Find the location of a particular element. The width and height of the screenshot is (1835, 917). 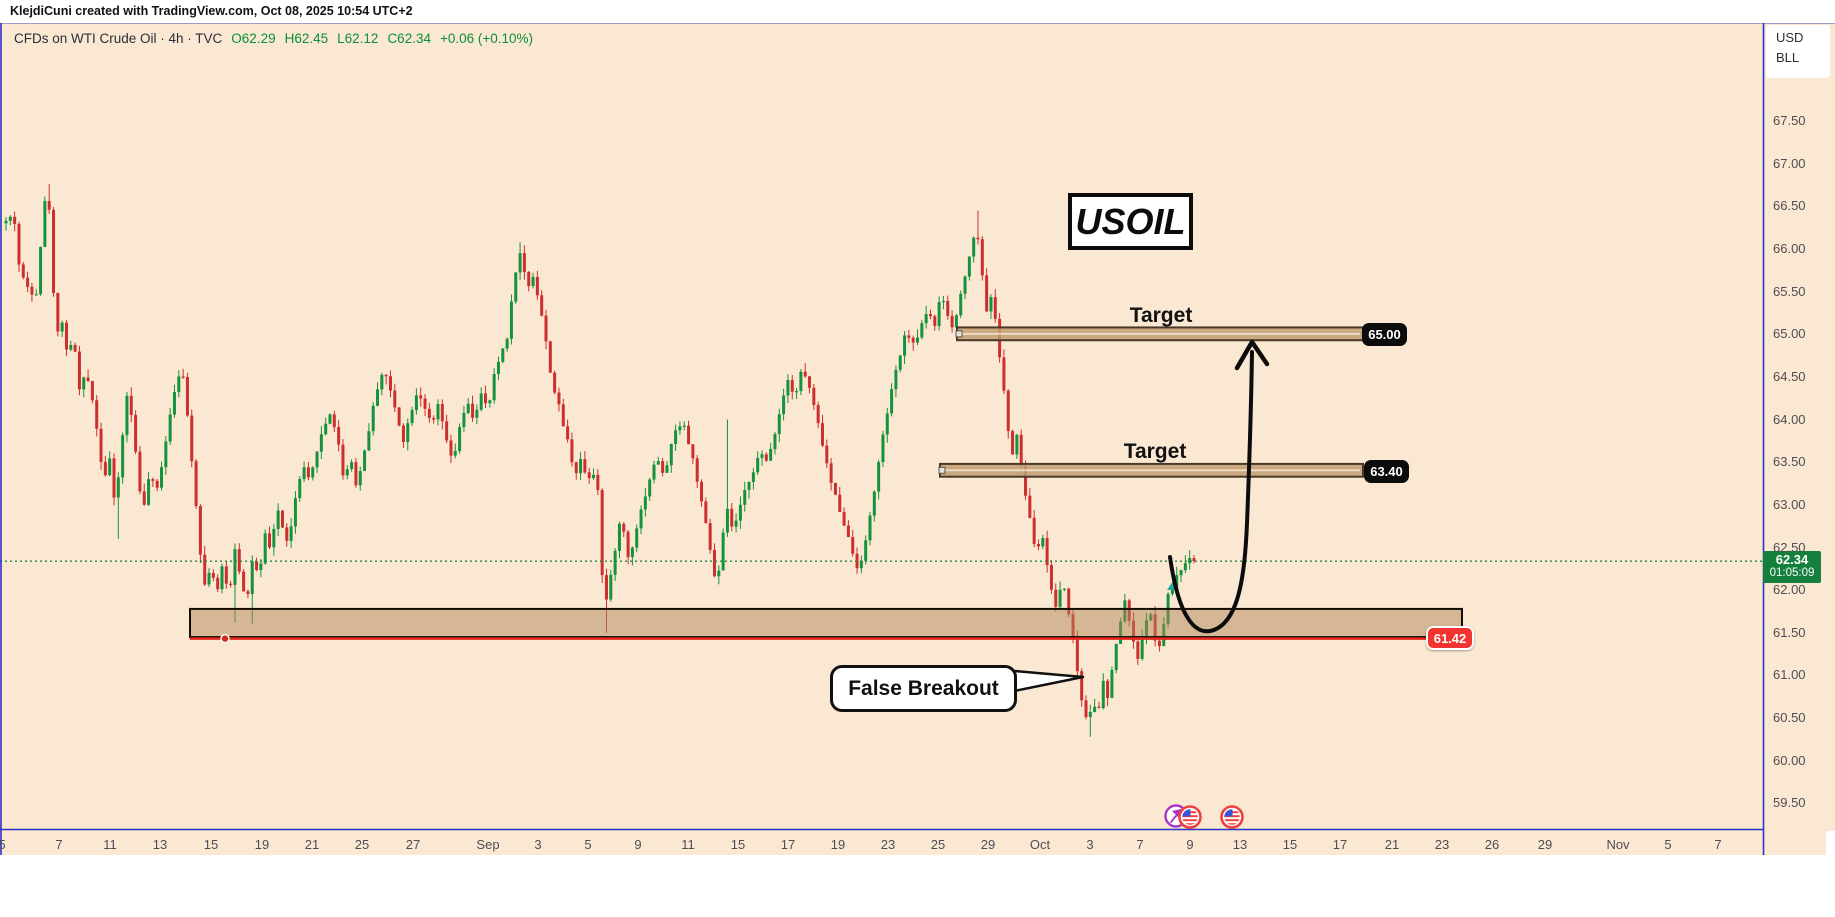

price-tick-label: 61.00 is located at coordinates (1789, 675).